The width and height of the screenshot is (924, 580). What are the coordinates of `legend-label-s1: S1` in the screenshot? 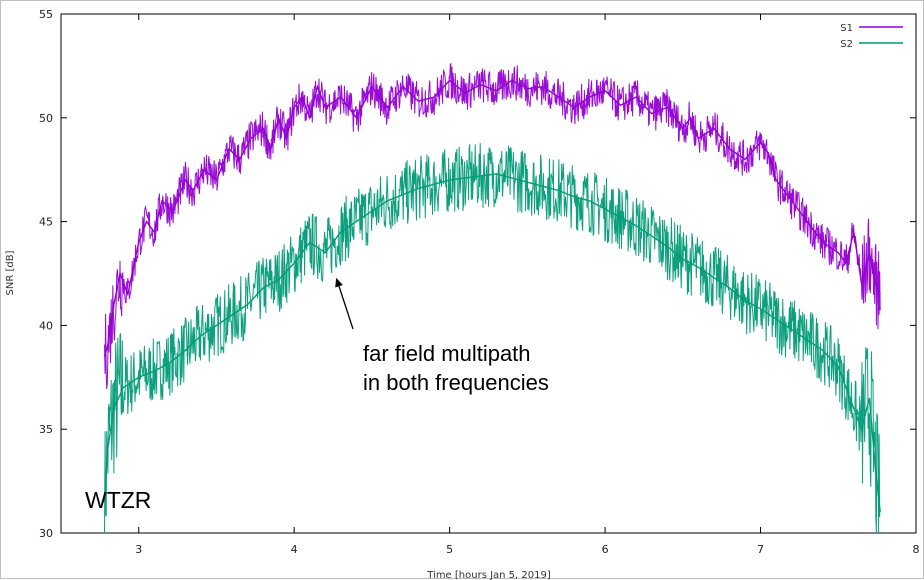 It's located at (846, 28).